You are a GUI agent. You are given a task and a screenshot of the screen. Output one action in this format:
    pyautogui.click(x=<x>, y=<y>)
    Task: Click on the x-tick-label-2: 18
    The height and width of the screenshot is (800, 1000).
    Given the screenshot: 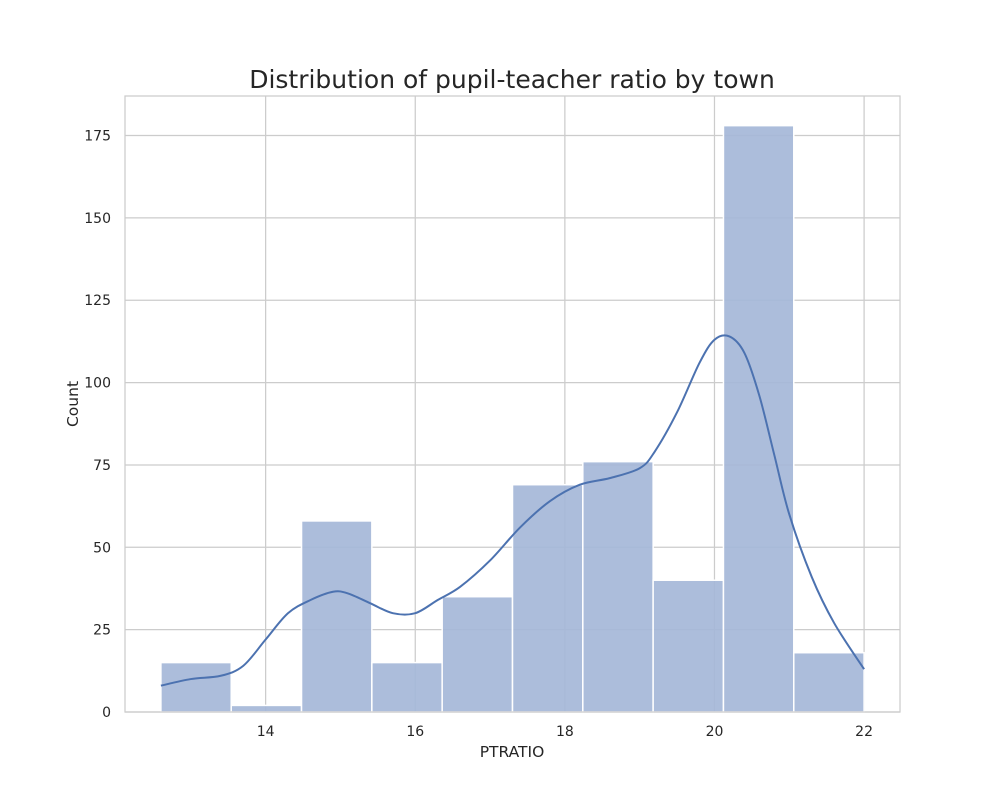 What is the action you would take?
    pyautogui.click(x=565, y=732)
    